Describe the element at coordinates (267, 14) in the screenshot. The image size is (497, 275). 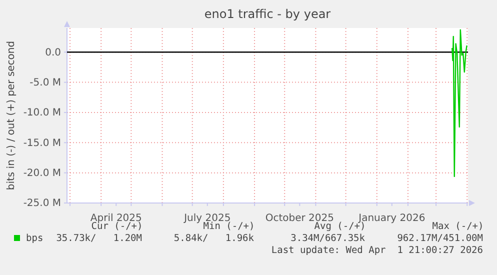
I see `chart-title: eno1 traffic - by year` at that location.